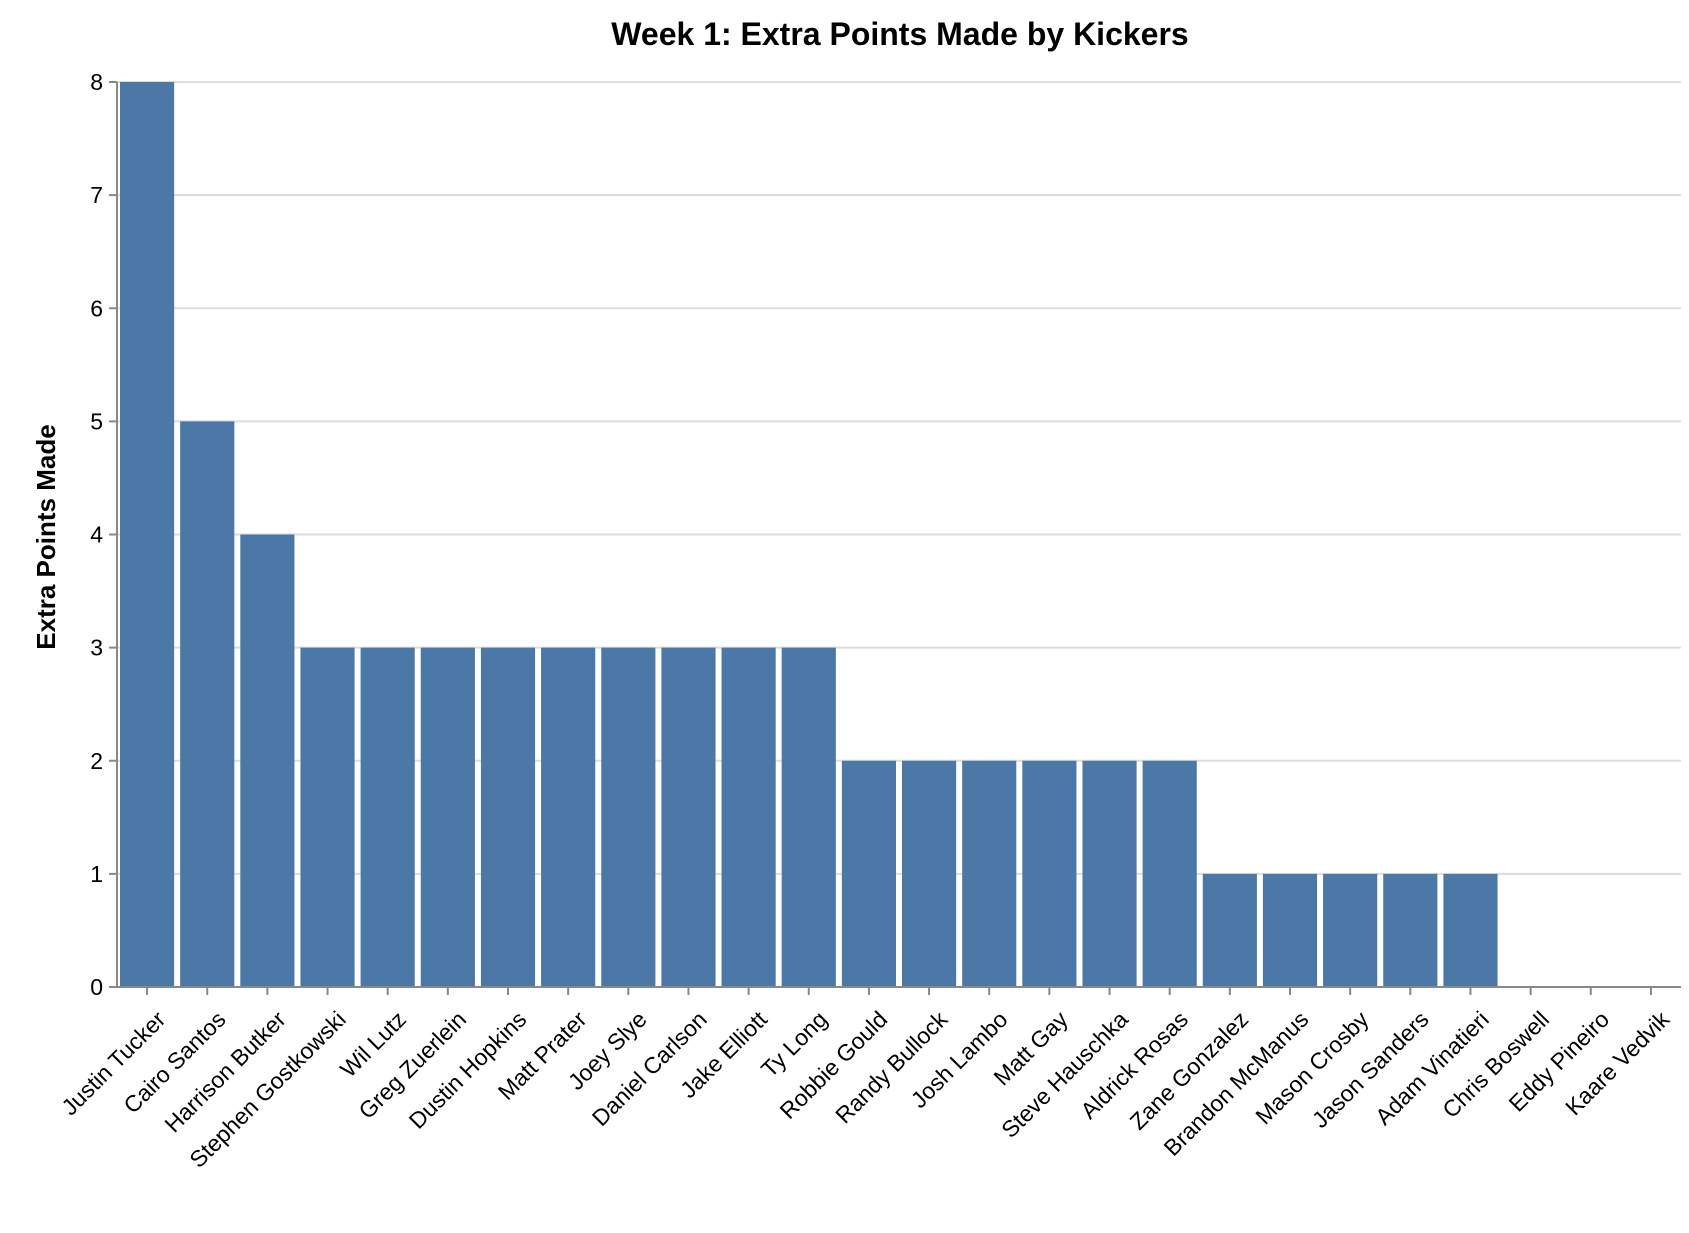  I want to click on bar-dustin-hopkins, so click(508, 817).